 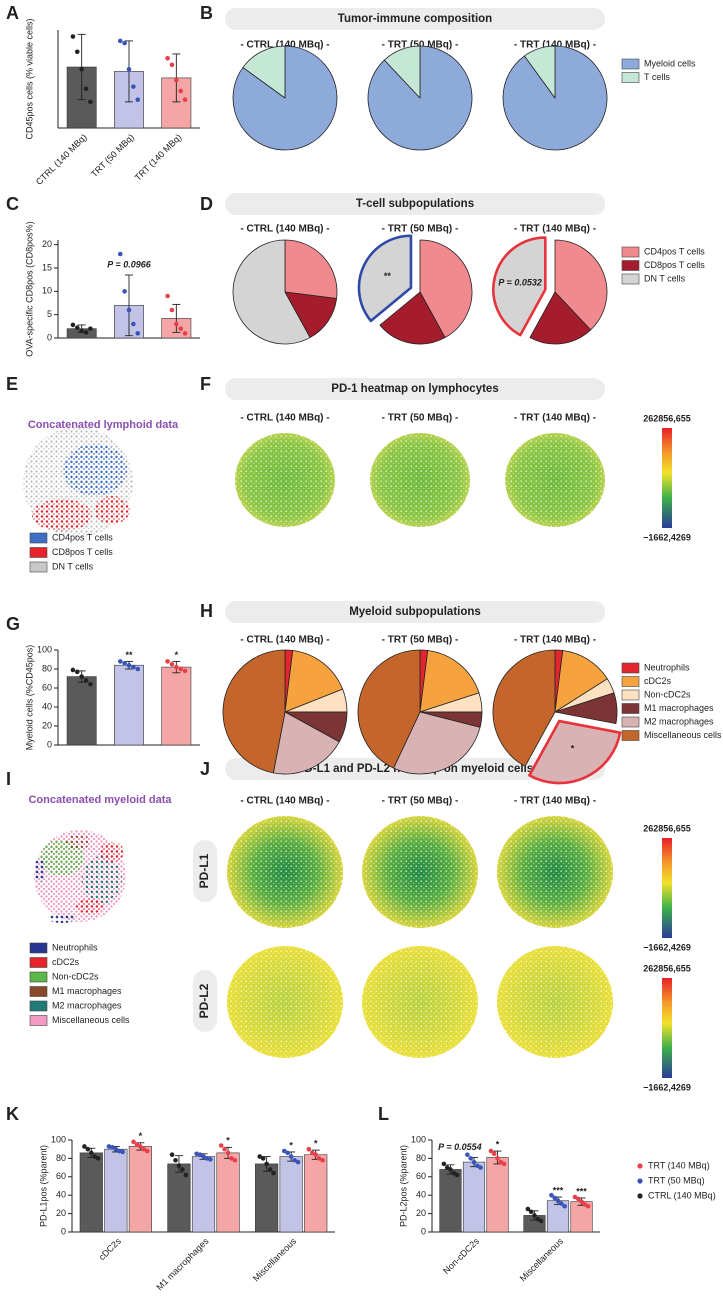 What do you see at coordinates (61, 1213) in the screenshot?
I see `y-tick-label: 20` at bounding box center [61, 1213].